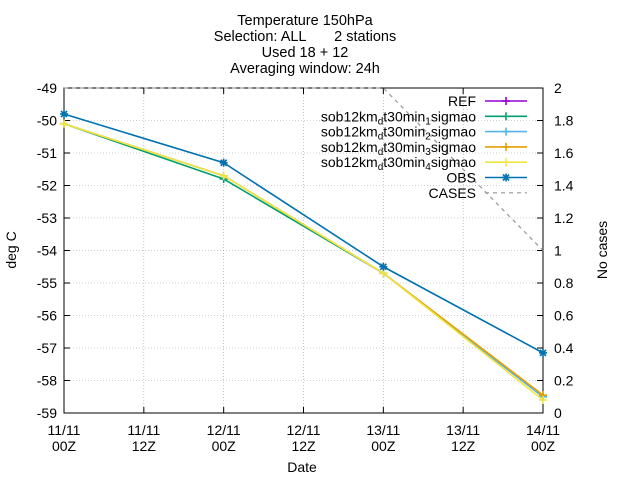 The width and height of the screenshot is (640, 480). I want to click on y-axis-label: deg C, so click(11, 249).